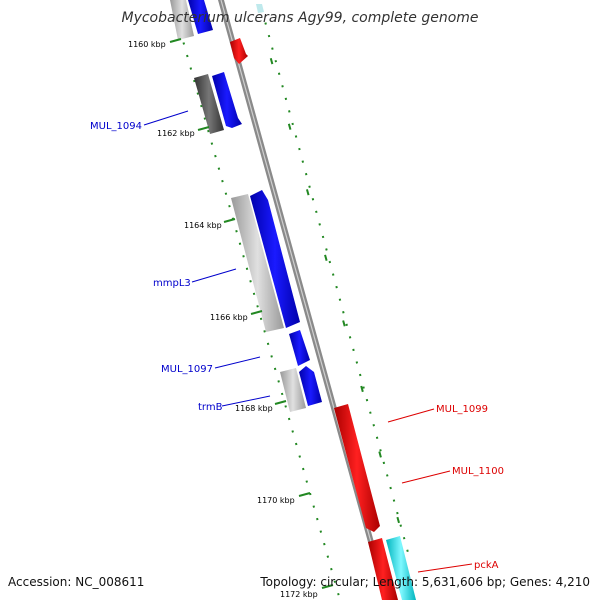  Describe the element at coordinates (147, 44) in the screenshot. I see `tick-label: 1160 kbp` at that location.